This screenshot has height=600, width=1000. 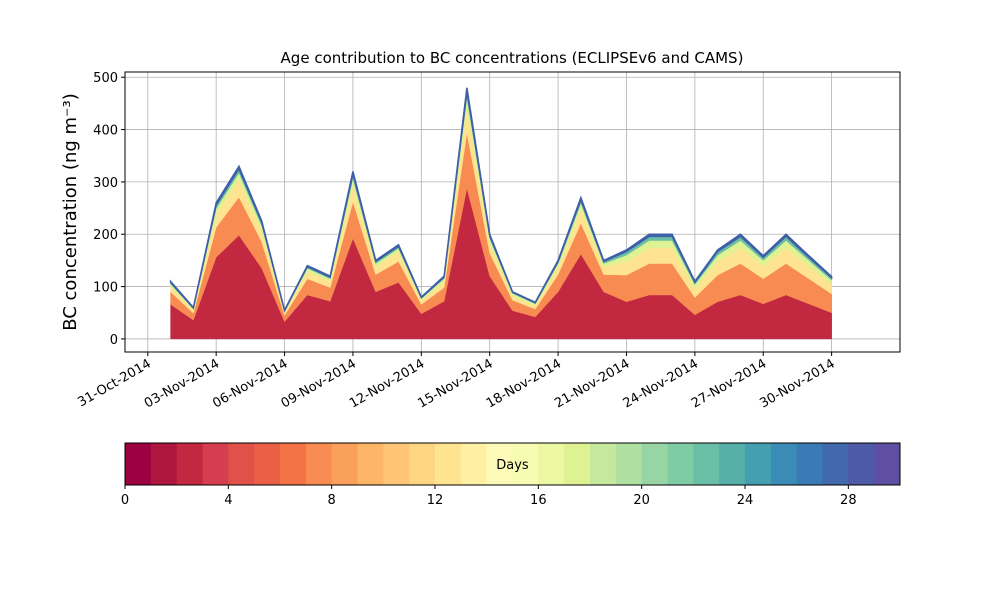 What do you see at coordinates (332, 500) in the screenshot?
I see `colorbar-tick-label: 8` at bounding box center [332, 500].